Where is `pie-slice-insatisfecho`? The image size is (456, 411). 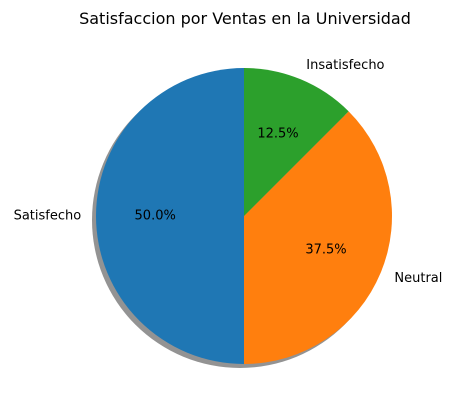 pie-slice-insatisfecho is located at coordinates (296, 142).